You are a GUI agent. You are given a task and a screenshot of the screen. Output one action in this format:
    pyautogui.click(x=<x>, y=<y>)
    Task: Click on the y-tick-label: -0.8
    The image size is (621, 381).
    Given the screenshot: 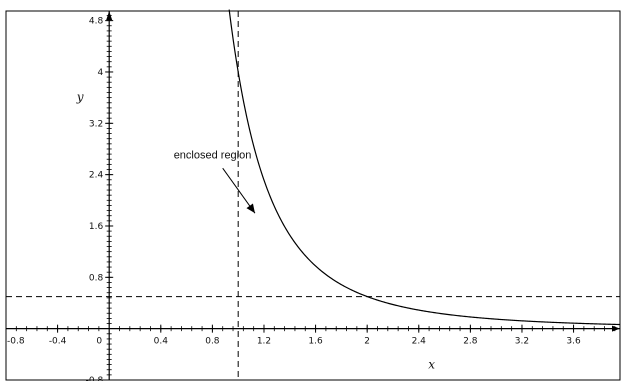 What is the action you would take?
    pyautogui.click(x=95, y=378)
    